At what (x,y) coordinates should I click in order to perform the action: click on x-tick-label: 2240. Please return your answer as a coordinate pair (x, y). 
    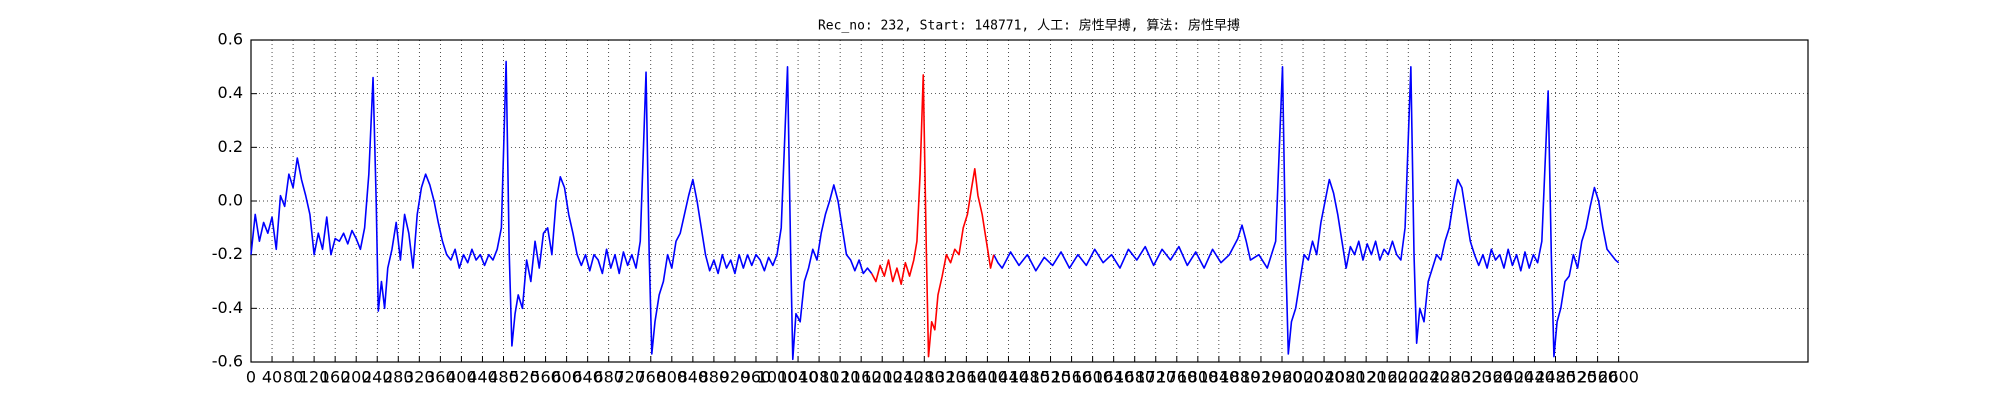
    Looking at the image, I should click on (1429, 377).